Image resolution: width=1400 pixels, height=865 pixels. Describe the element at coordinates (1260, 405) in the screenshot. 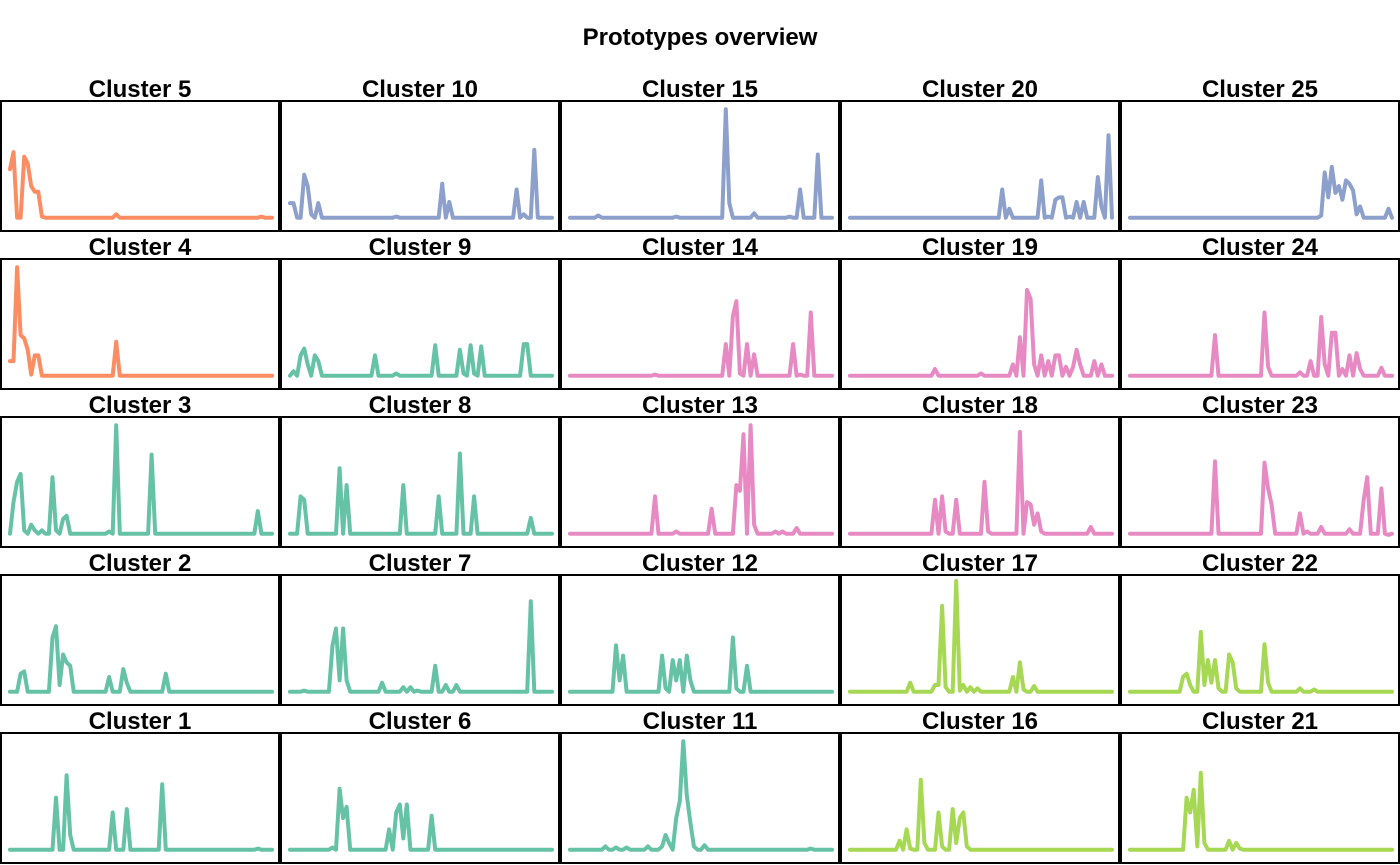

I see `panel-title: Cluster 23` at that location.